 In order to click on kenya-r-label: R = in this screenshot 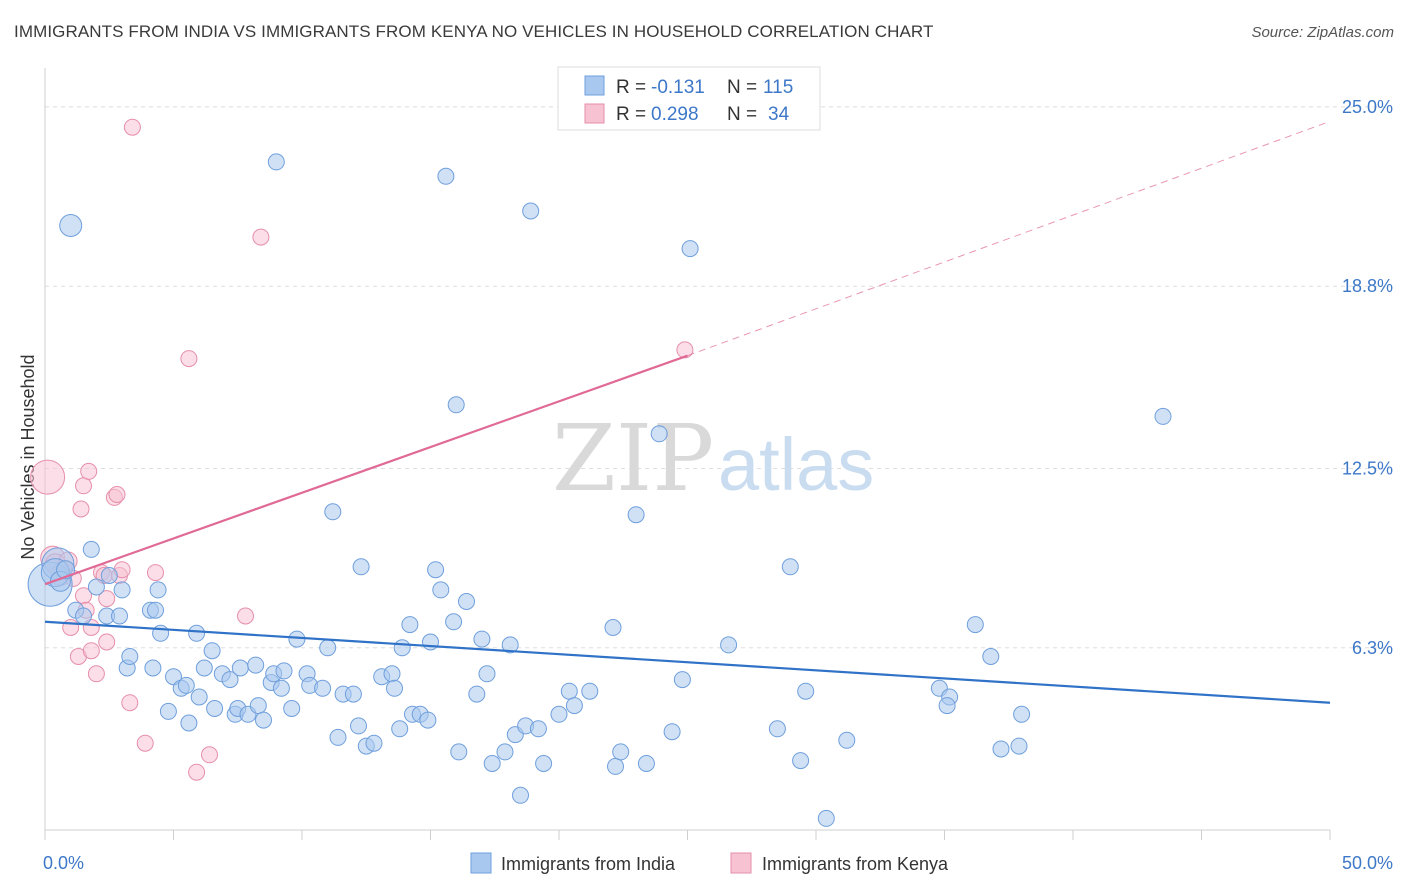, I will do `click(631, 114)`.